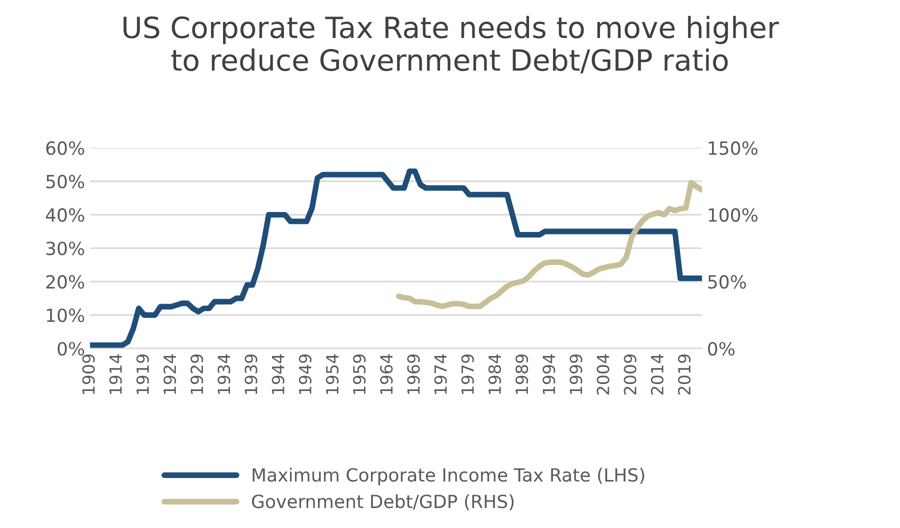 This screenshot has height=528, width=900. Describe the element at coordinates (332, 374) in the screenshot. I see `x-tick-label: 1954` at that location.